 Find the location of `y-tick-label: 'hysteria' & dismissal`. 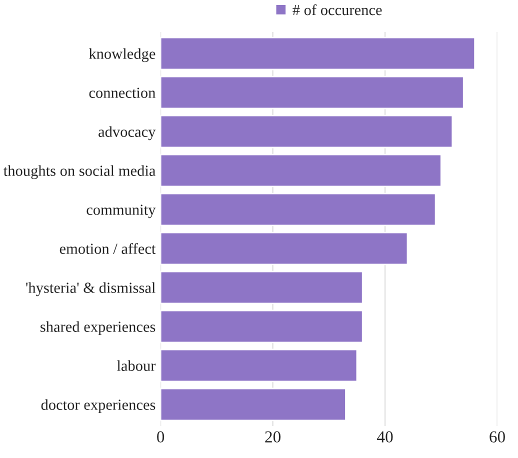

y-tick-label: 'hysteria' & dismissal is located at coordinates (91, 289).